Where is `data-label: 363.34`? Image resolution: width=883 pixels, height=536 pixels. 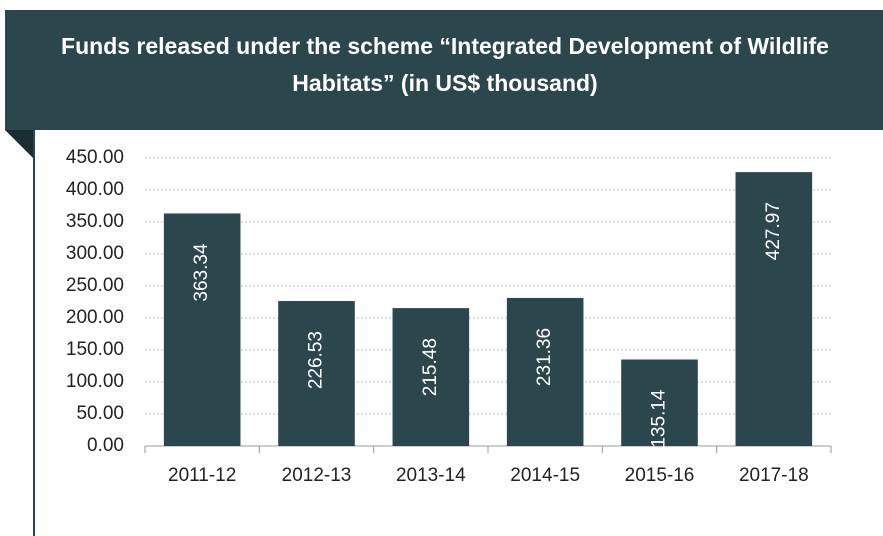
data-label: 363.34 is located at coordinates (201, 272).